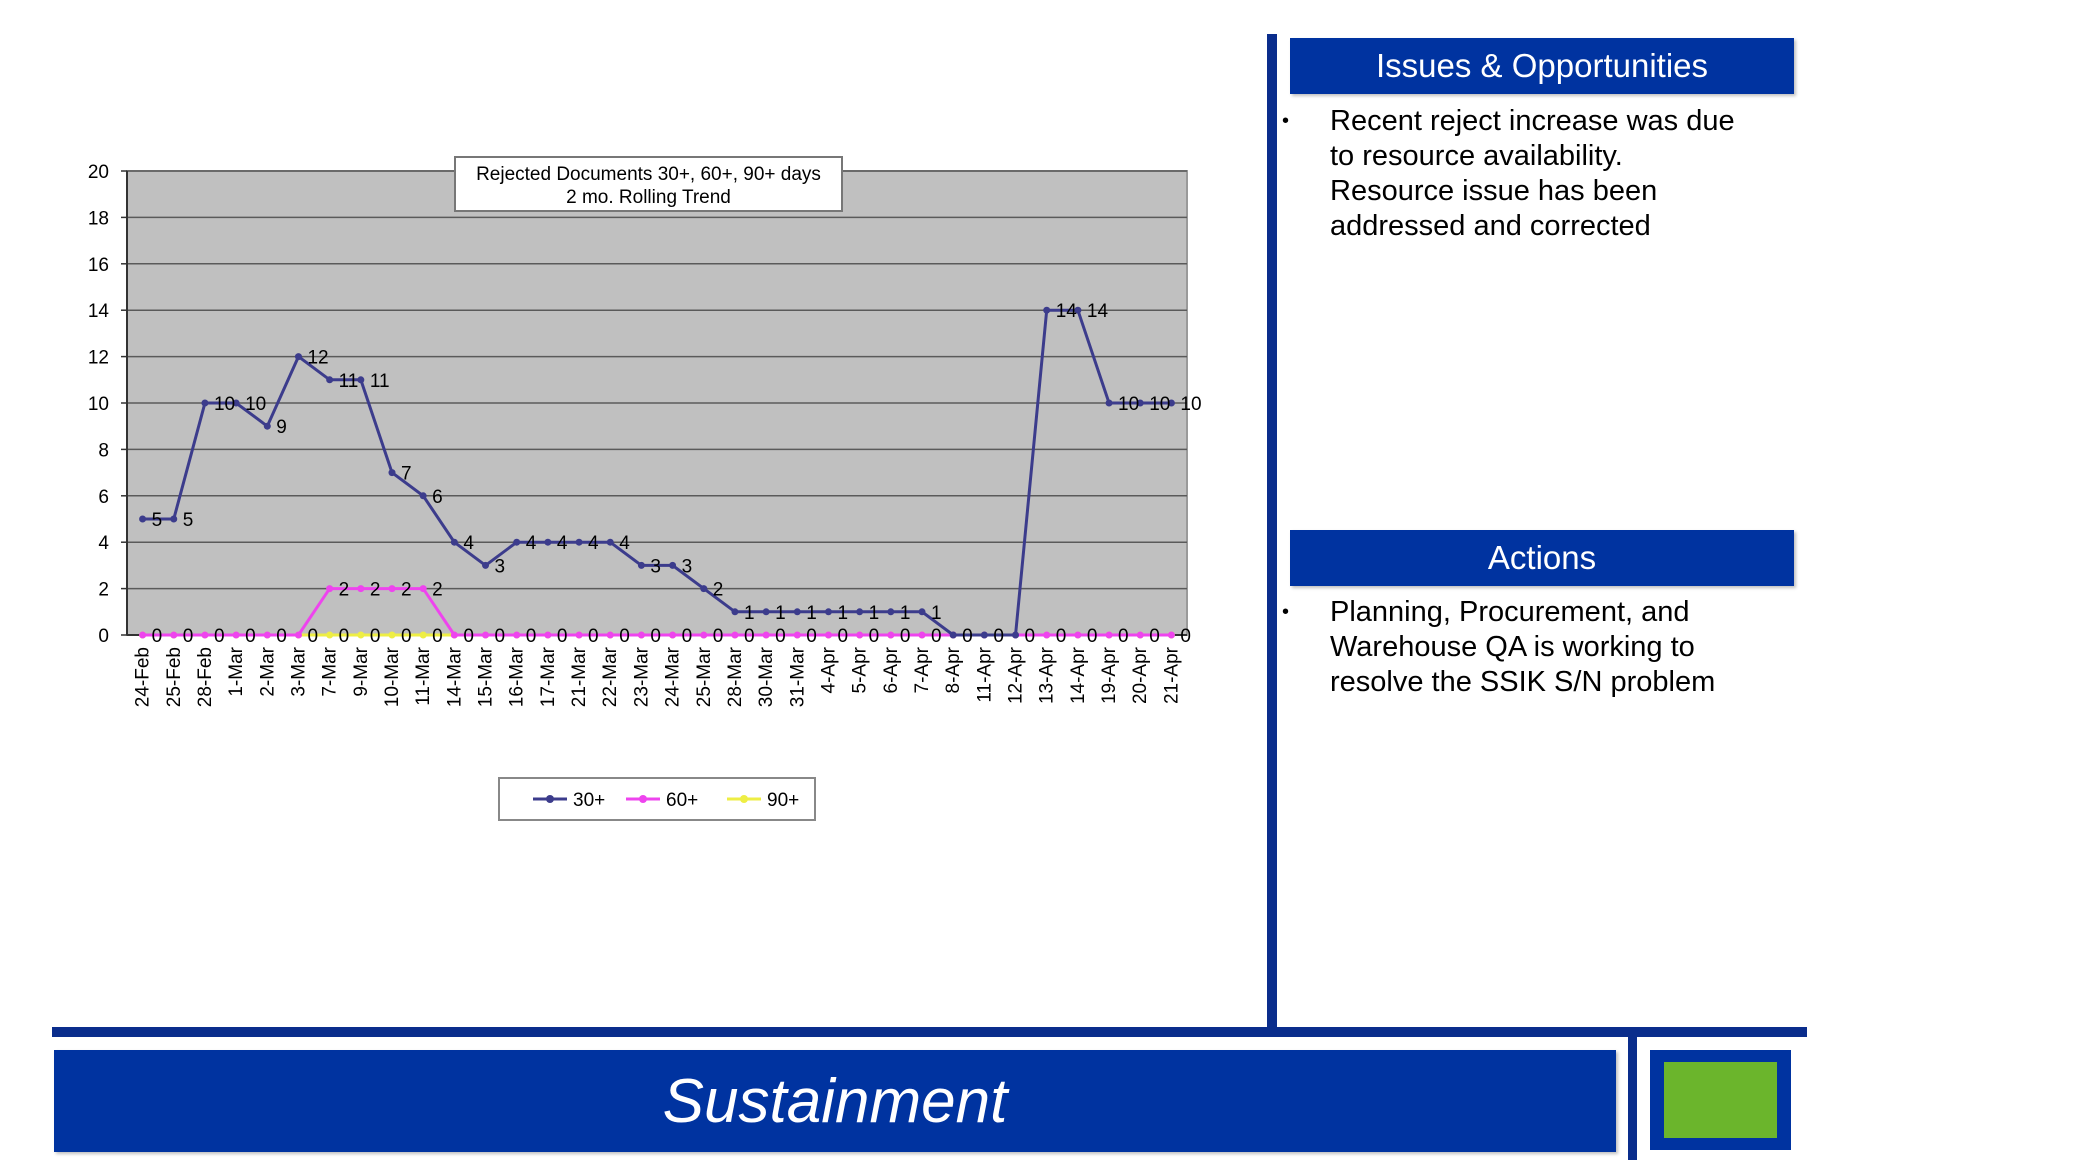 The height and width of the screenshot is (1171, 2099). I want to click on issues-header-text: Issues & Opportunities, so click(1542, 65).